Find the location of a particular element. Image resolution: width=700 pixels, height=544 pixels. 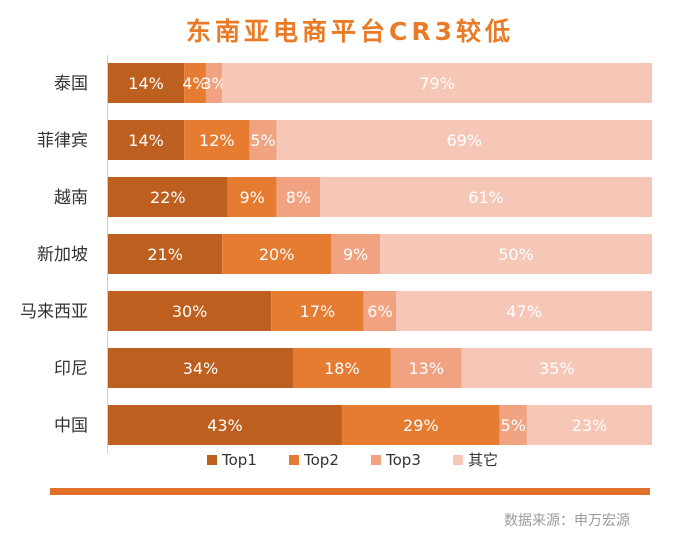

category-label: 泰国 is located at coordinates (71, 84).